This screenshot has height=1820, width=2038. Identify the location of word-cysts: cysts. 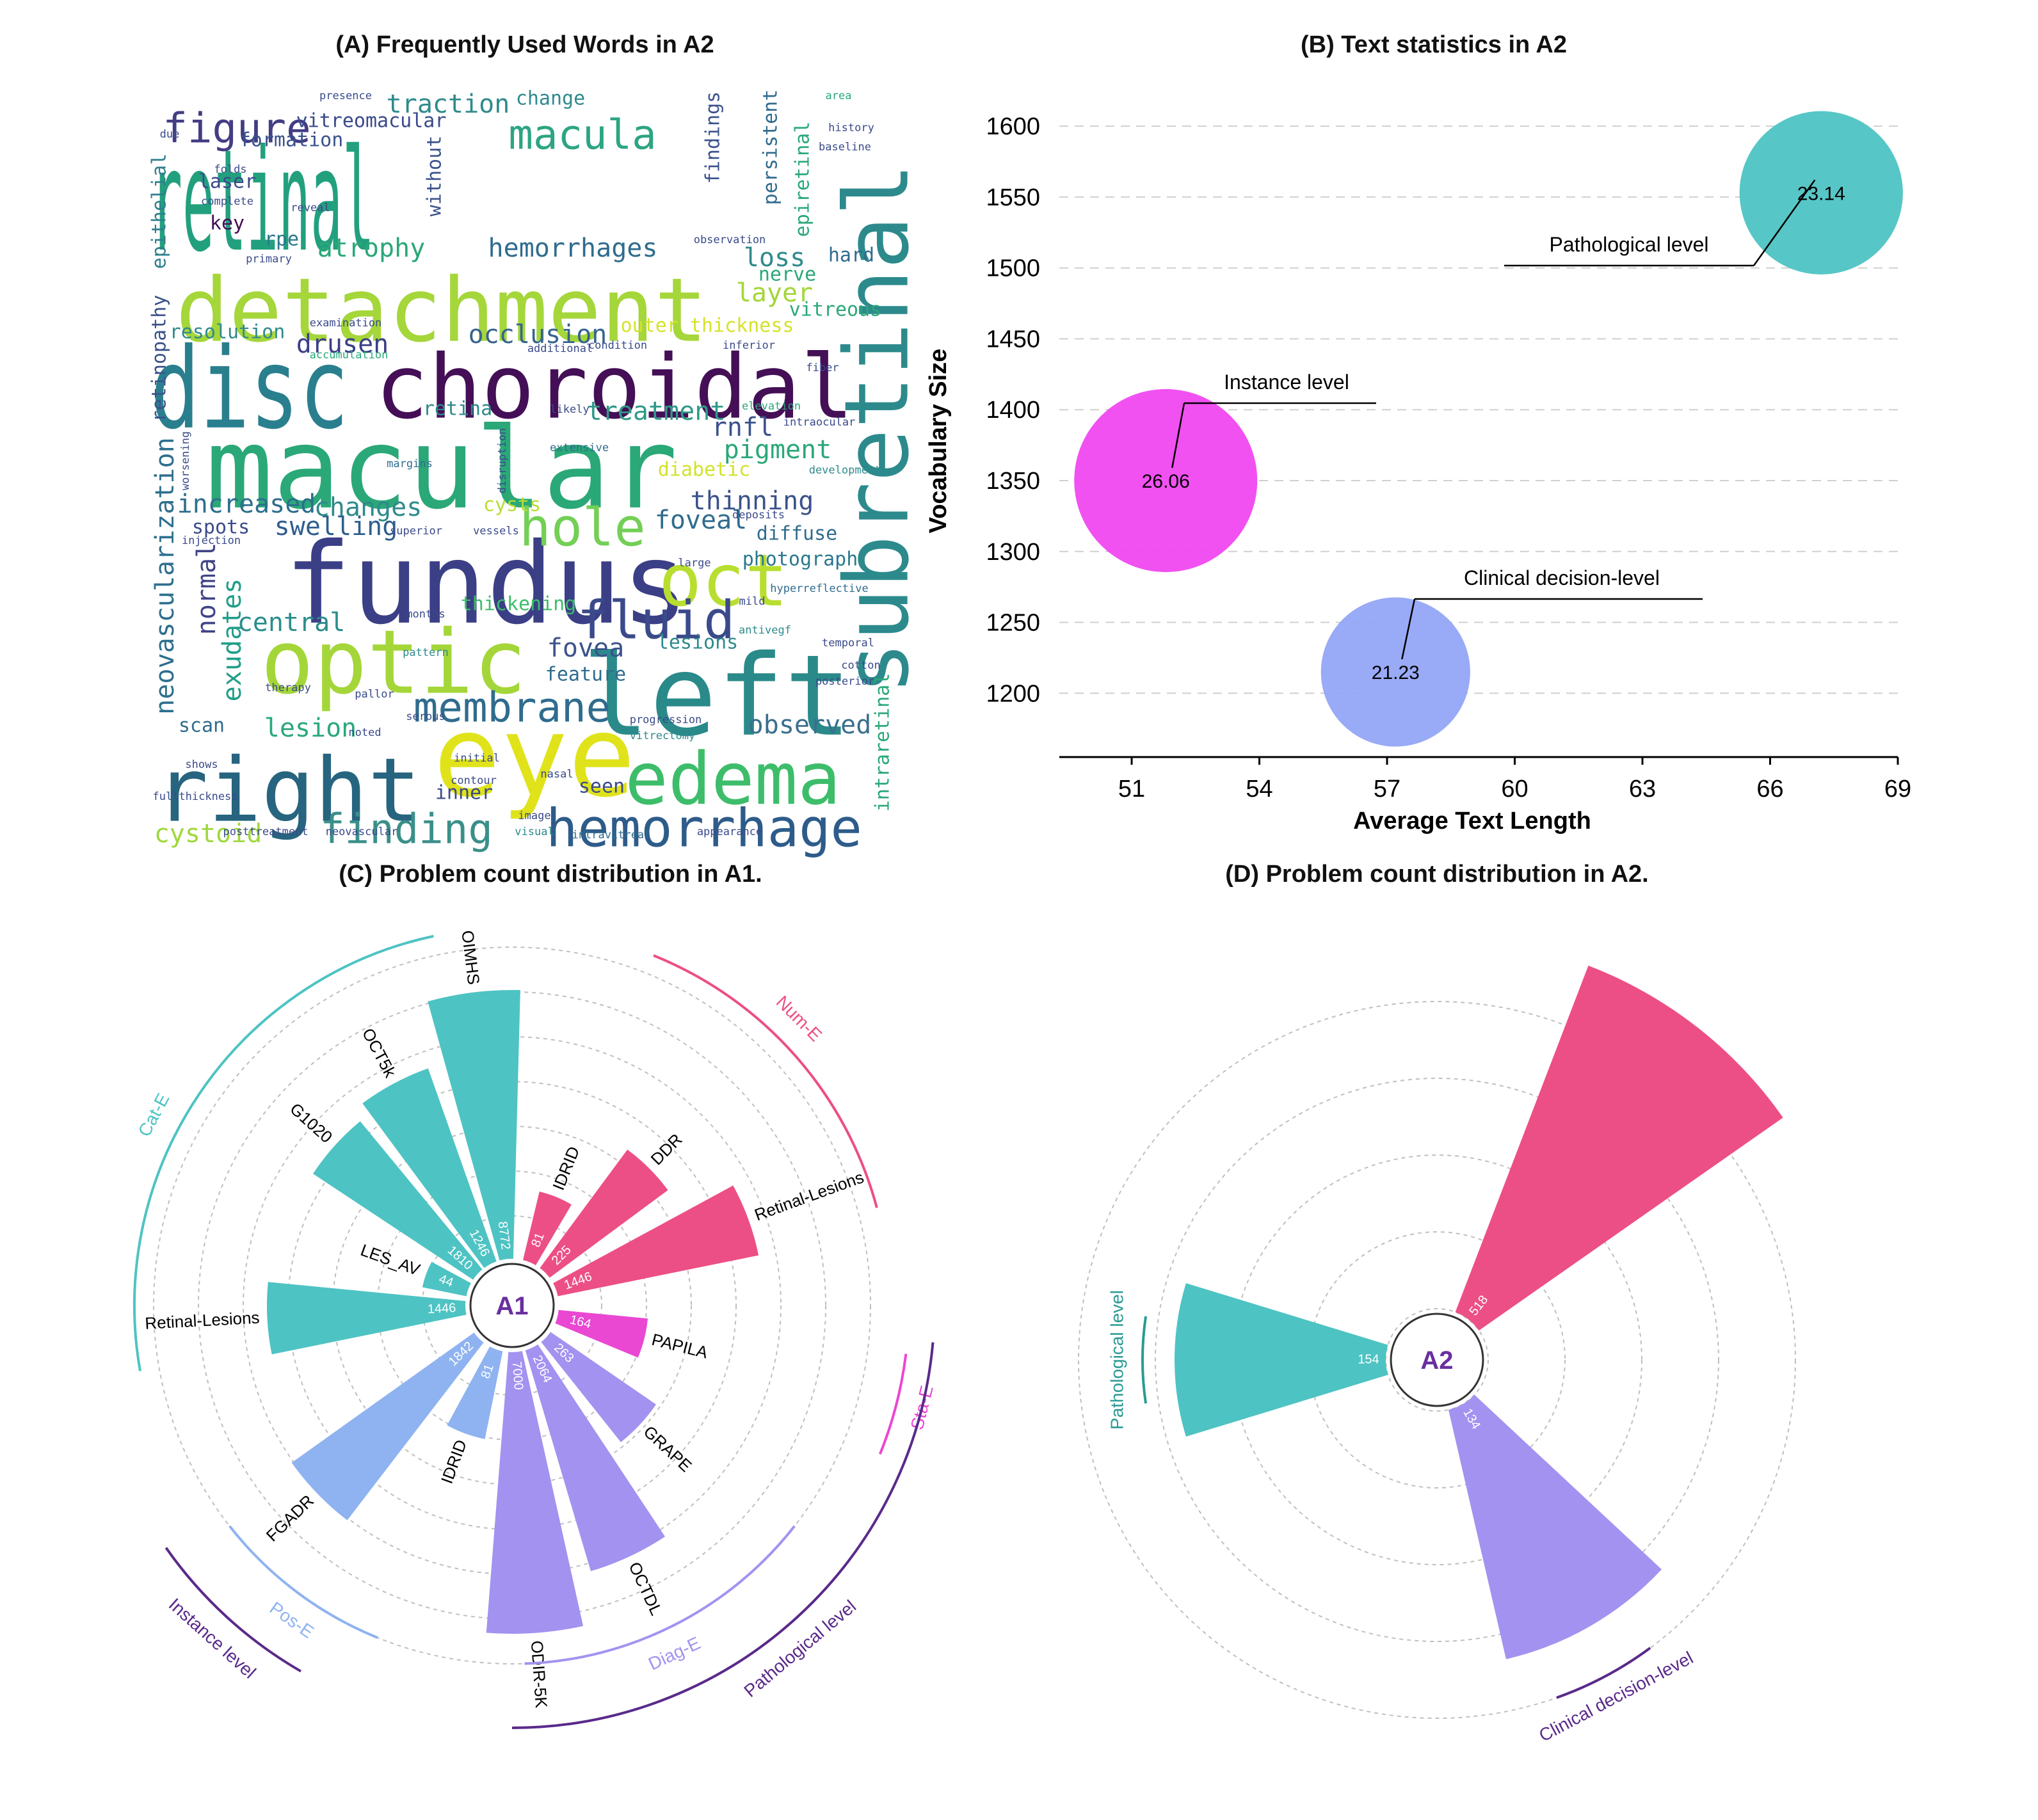
(512, 505).